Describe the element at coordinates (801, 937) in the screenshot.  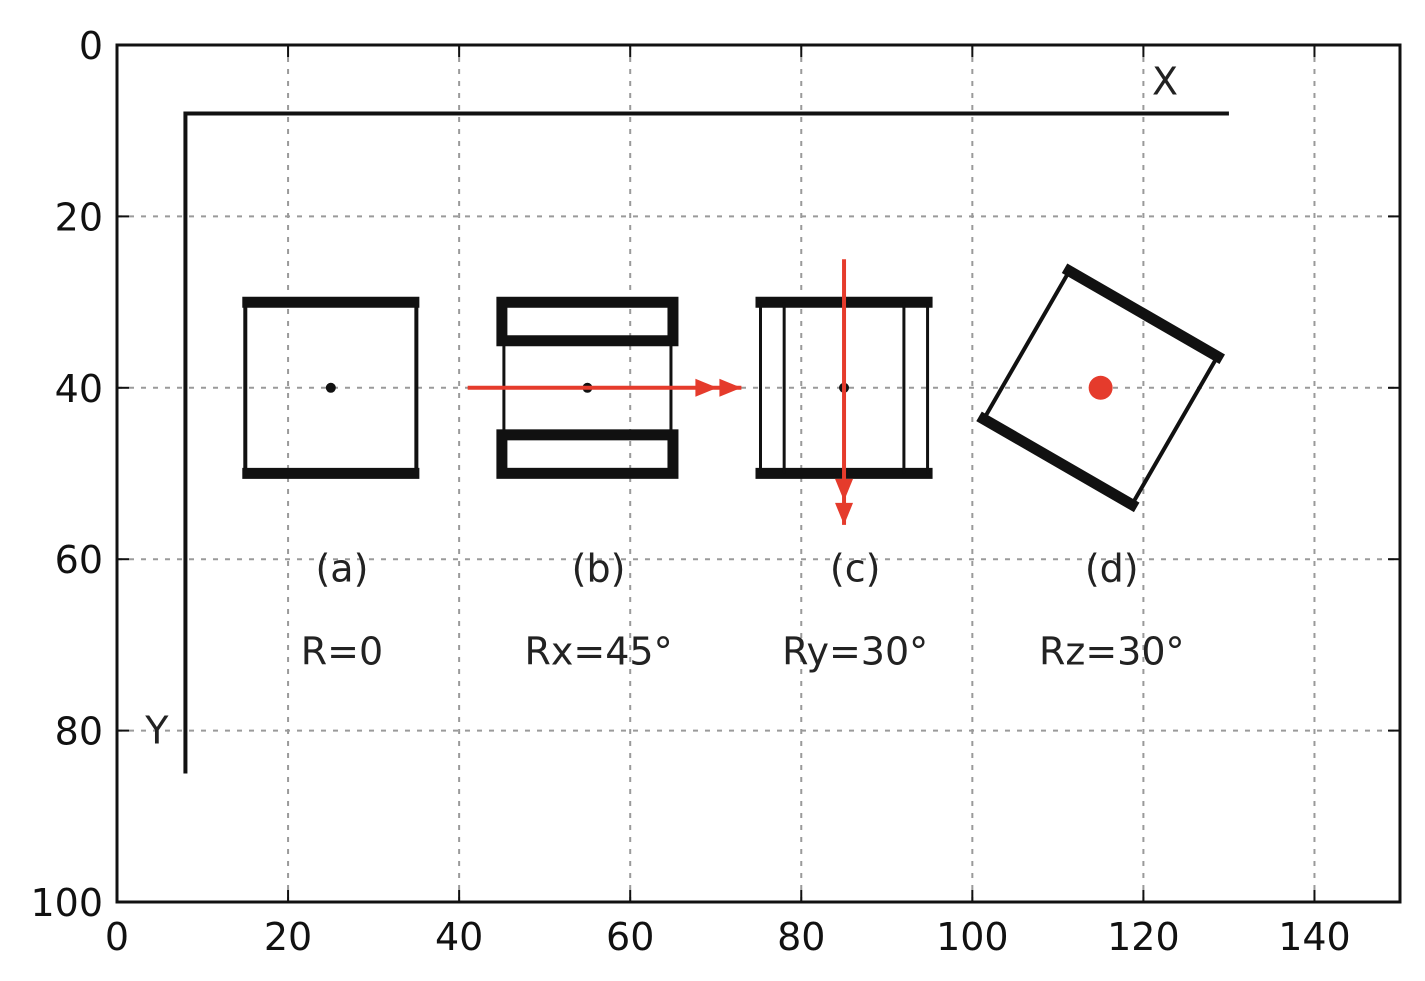
I see `x-tick-label: 80` at that location.